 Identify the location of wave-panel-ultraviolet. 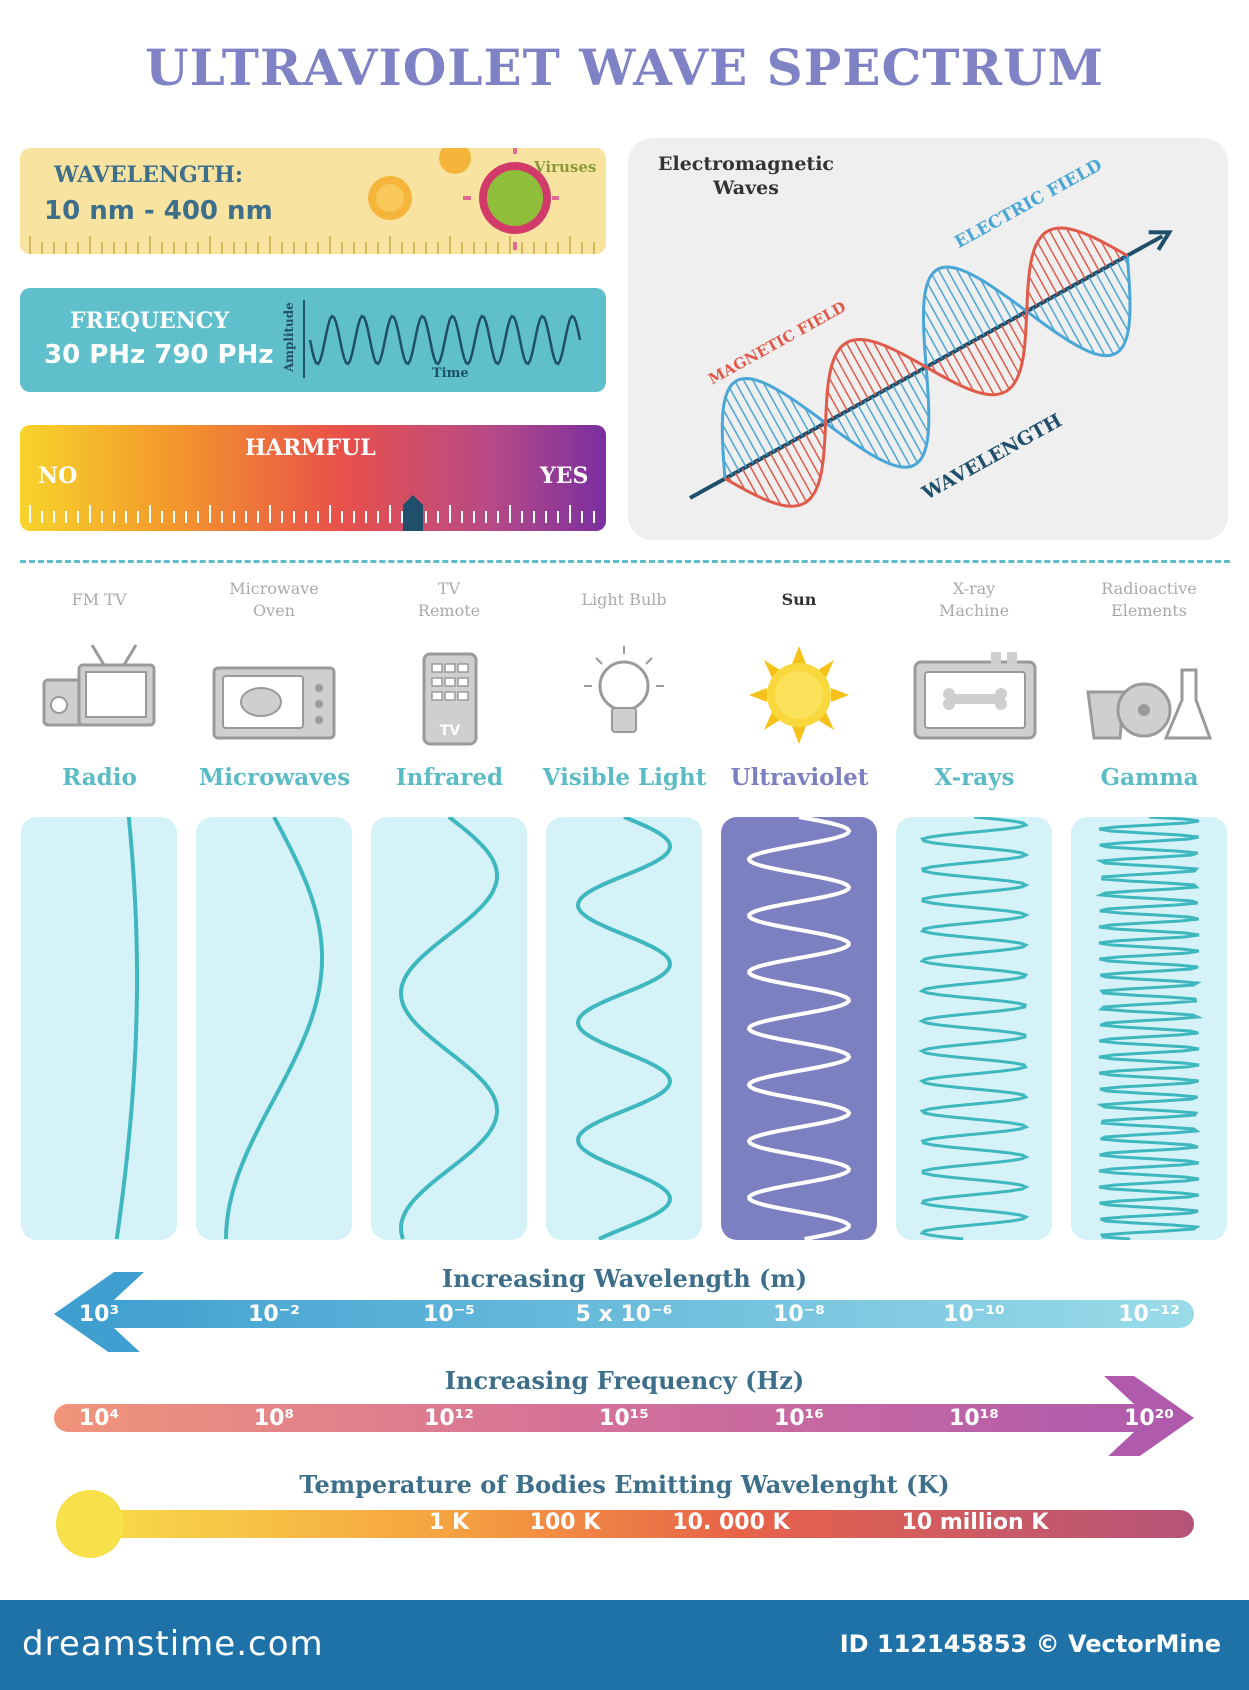
(799, 1028).